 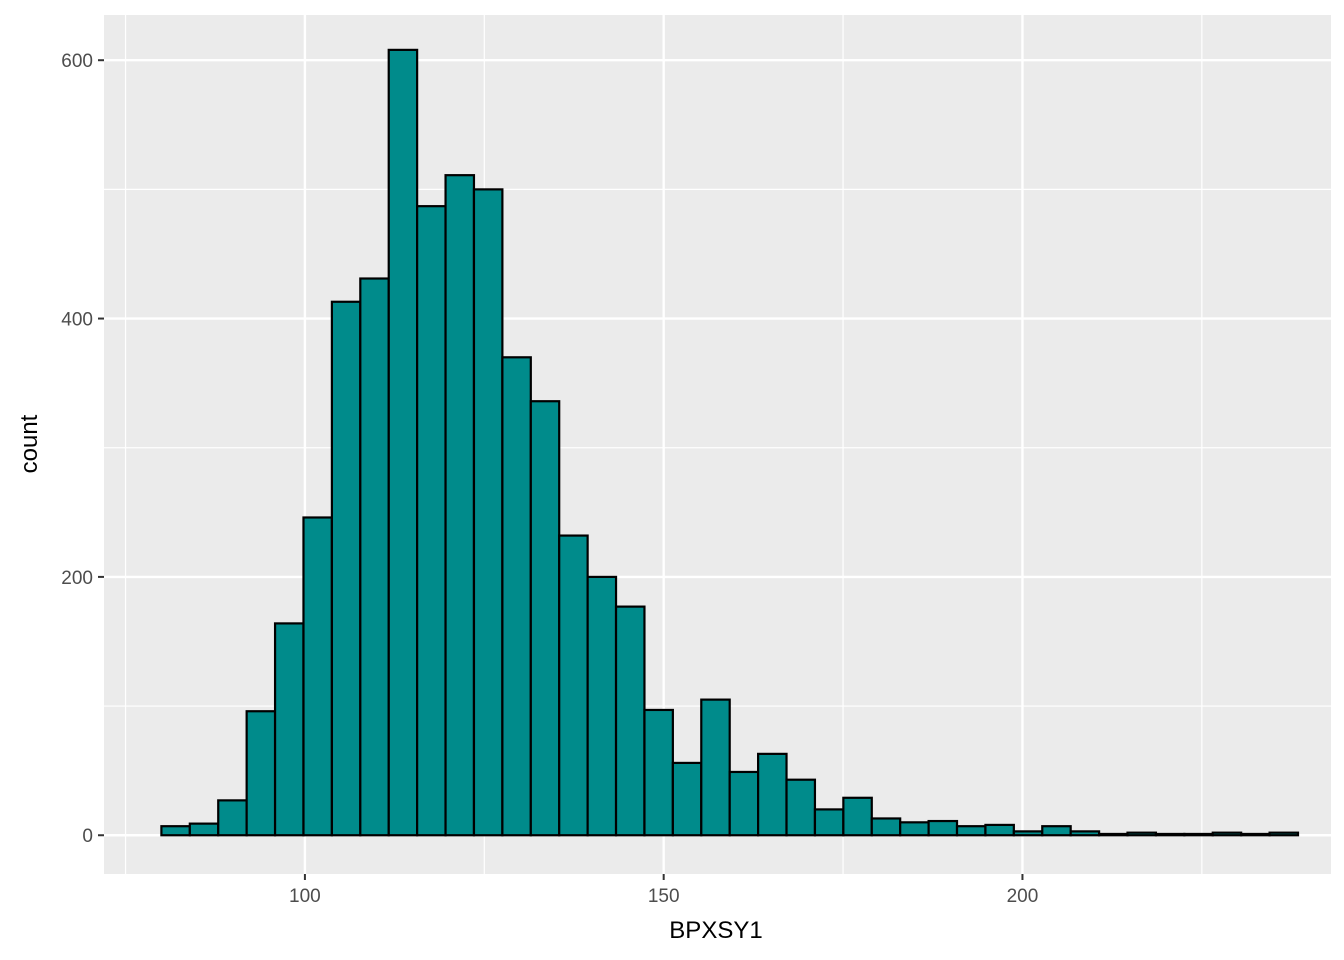 I want to click on y-tick-label: 0, so click(x=87, y=836).